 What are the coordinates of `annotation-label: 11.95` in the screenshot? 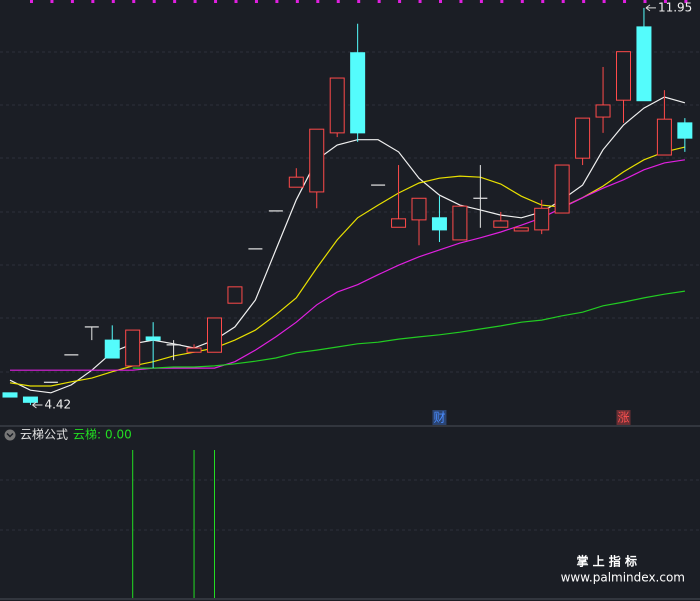 It's located at (675, 7).